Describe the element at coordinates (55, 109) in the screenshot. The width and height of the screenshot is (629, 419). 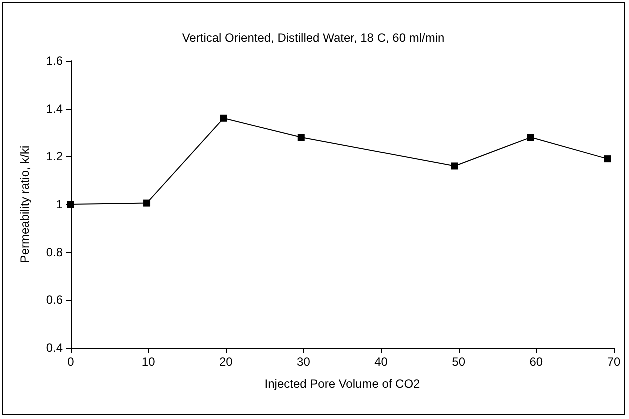
I see `y-tick-label: 1.4` at that location.